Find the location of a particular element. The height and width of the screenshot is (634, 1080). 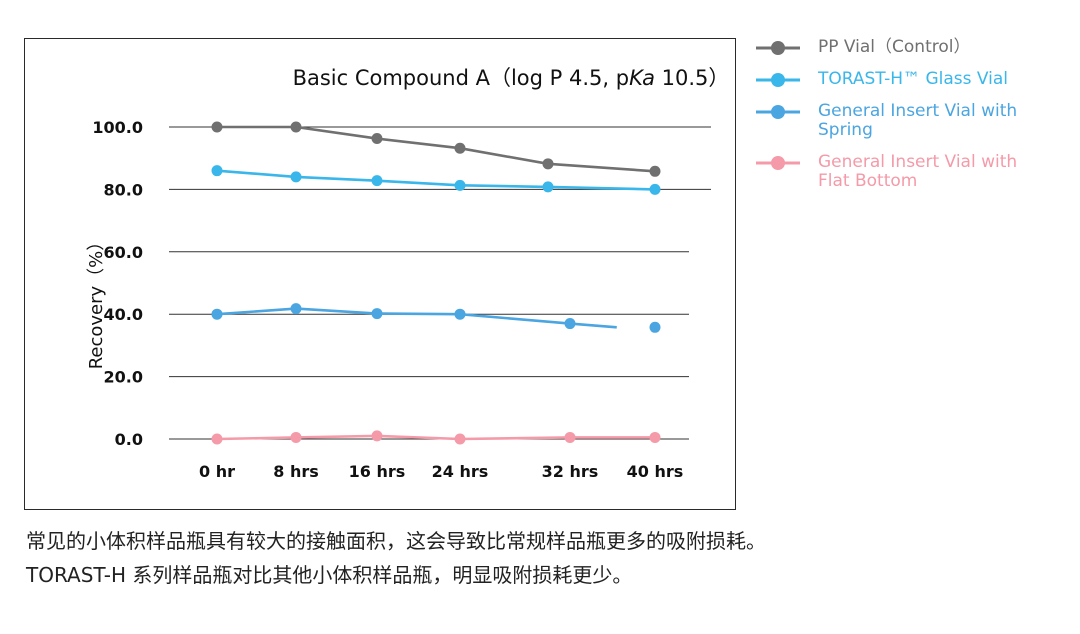

x-tick-label: 0 hr is located at coordinates (217, 471).